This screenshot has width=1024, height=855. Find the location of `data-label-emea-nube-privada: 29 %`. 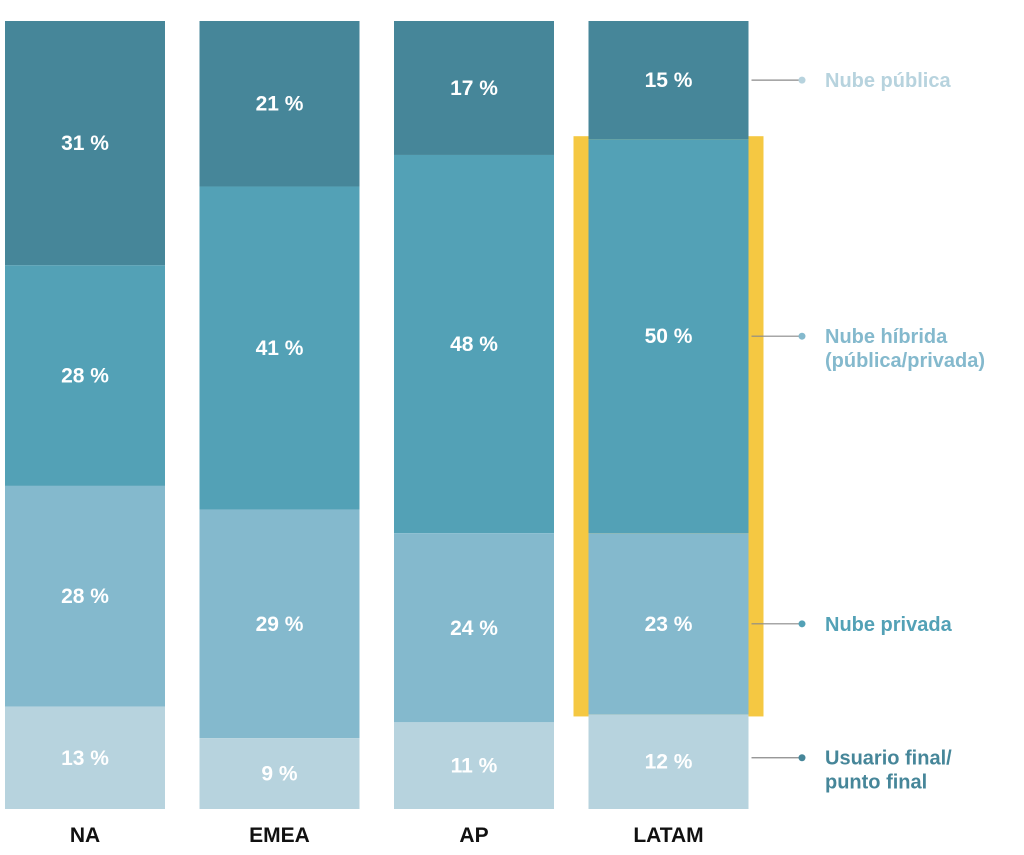

data-label-emea-nube-privada: 29 % is located at coordinates (280, 624).